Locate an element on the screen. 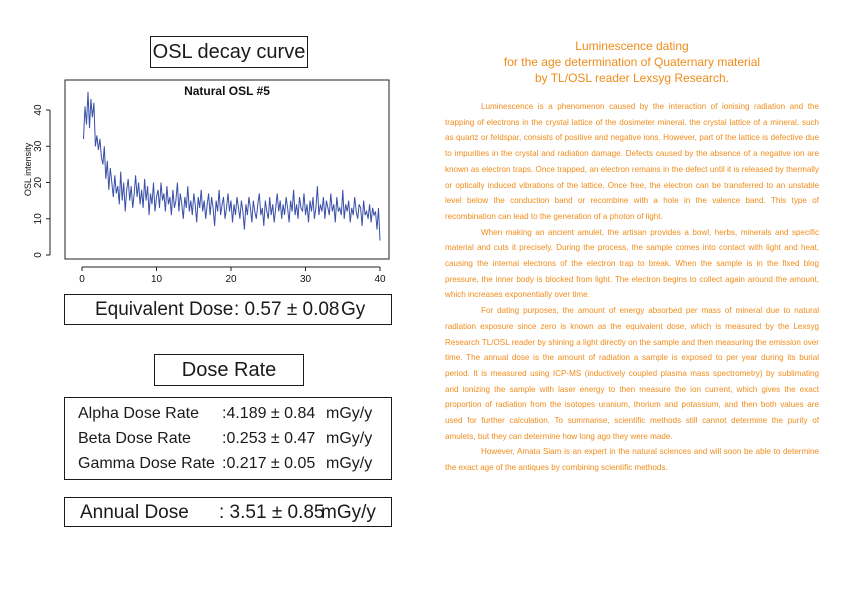 This screenshot has width=842, height=595. x-tick-label: 20 is located at coordinates (231, 279).